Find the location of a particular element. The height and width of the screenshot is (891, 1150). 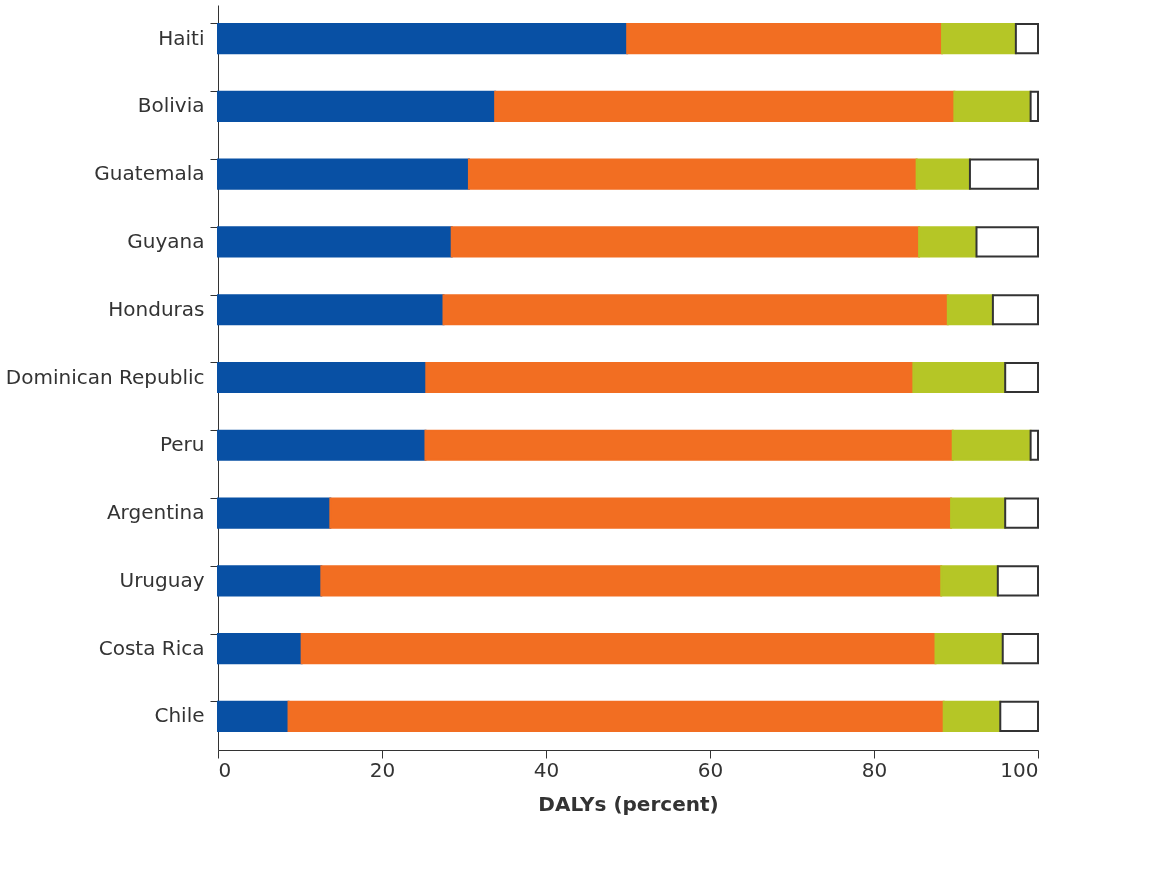

y-tick-label: Dominican Republic is located at coordinates (105, 376).